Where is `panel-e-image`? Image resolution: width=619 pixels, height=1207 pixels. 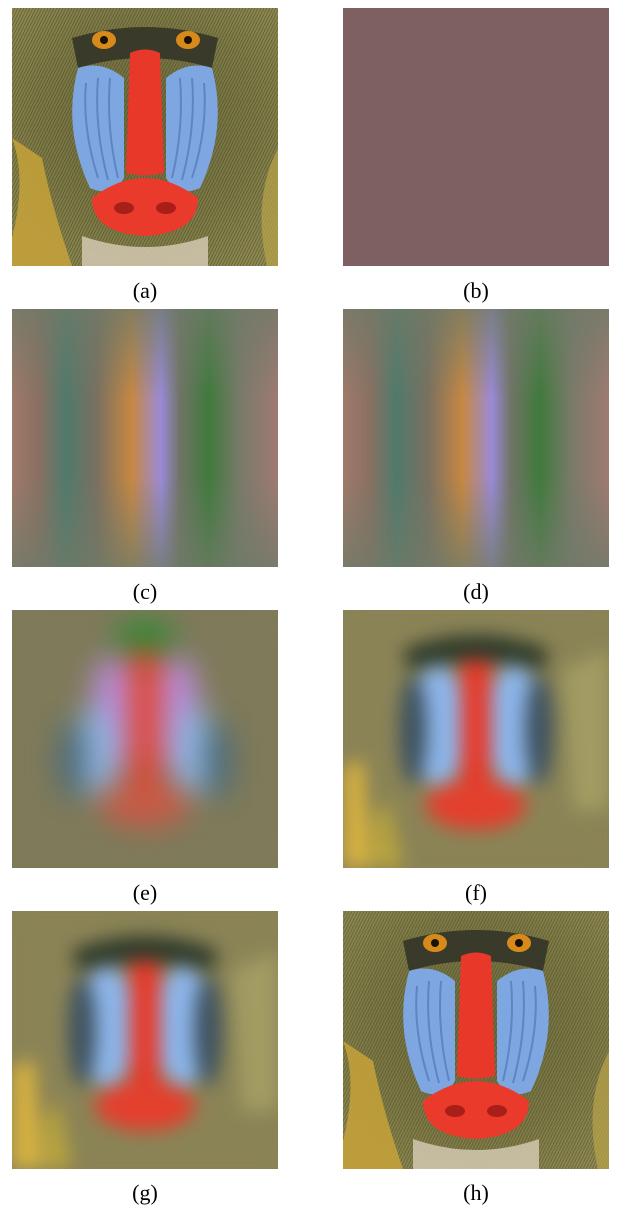
panel-e-image is located at coordinates (145, 739).